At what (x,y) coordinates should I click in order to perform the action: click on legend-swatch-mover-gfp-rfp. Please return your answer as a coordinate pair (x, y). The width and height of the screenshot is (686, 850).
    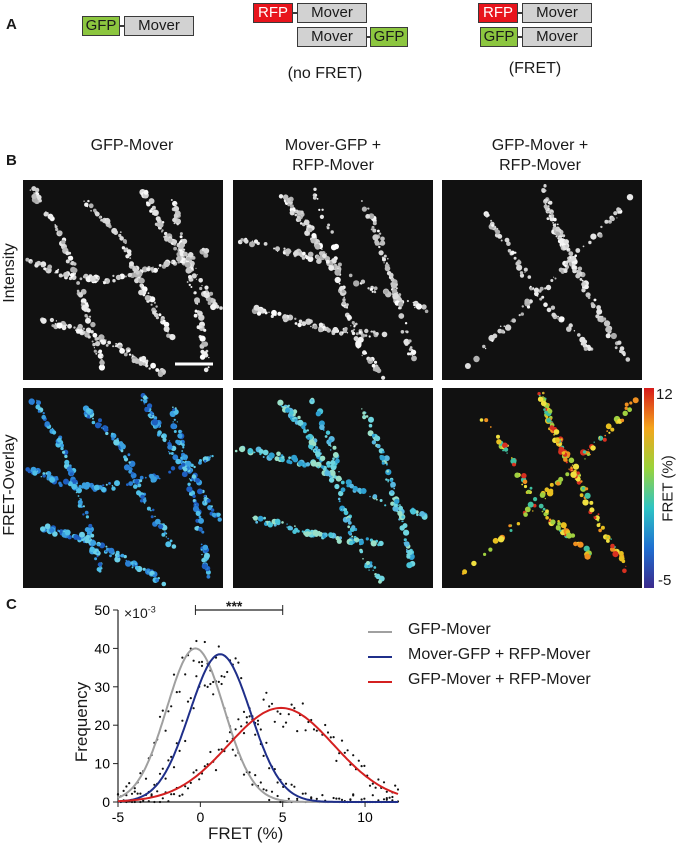
    Looking at the image, I should click on (380, 657).